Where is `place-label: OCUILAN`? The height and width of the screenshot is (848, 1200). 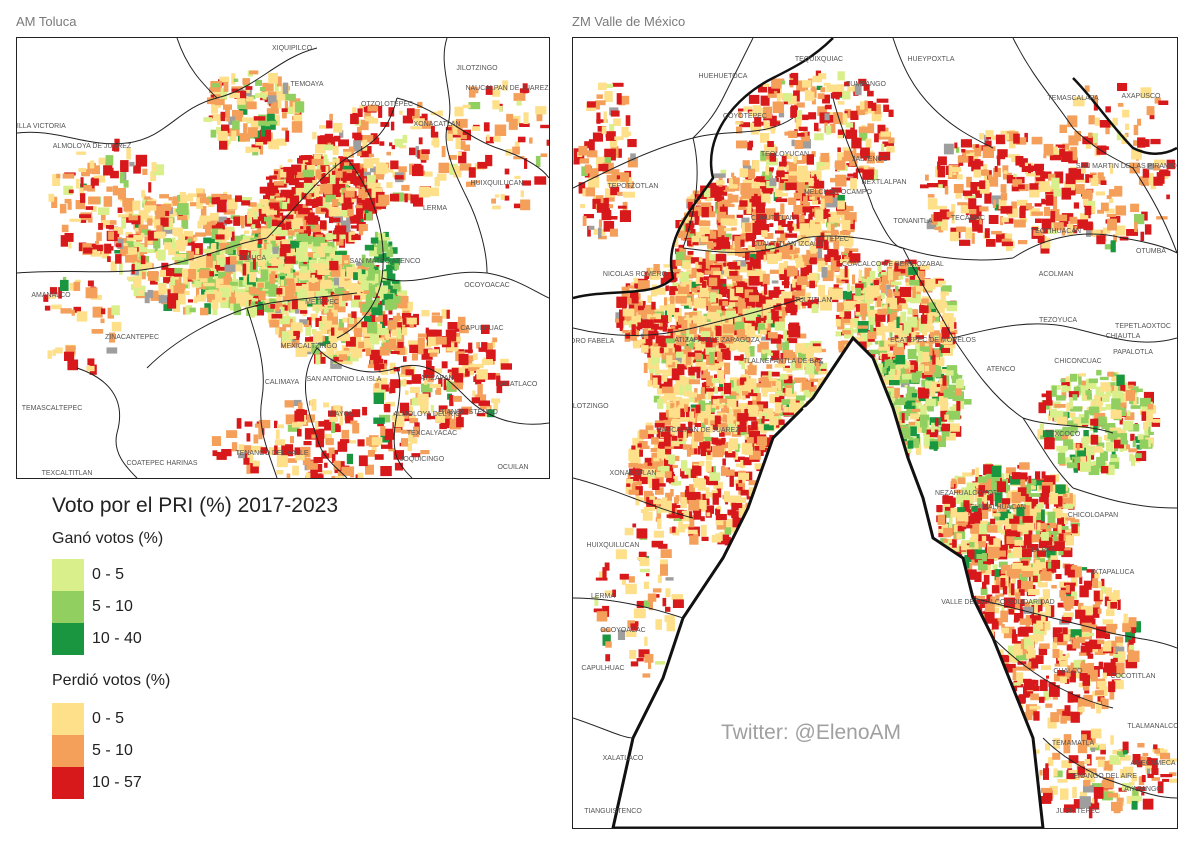 place-label: OCUILAN is located at coordinates (512, 467).